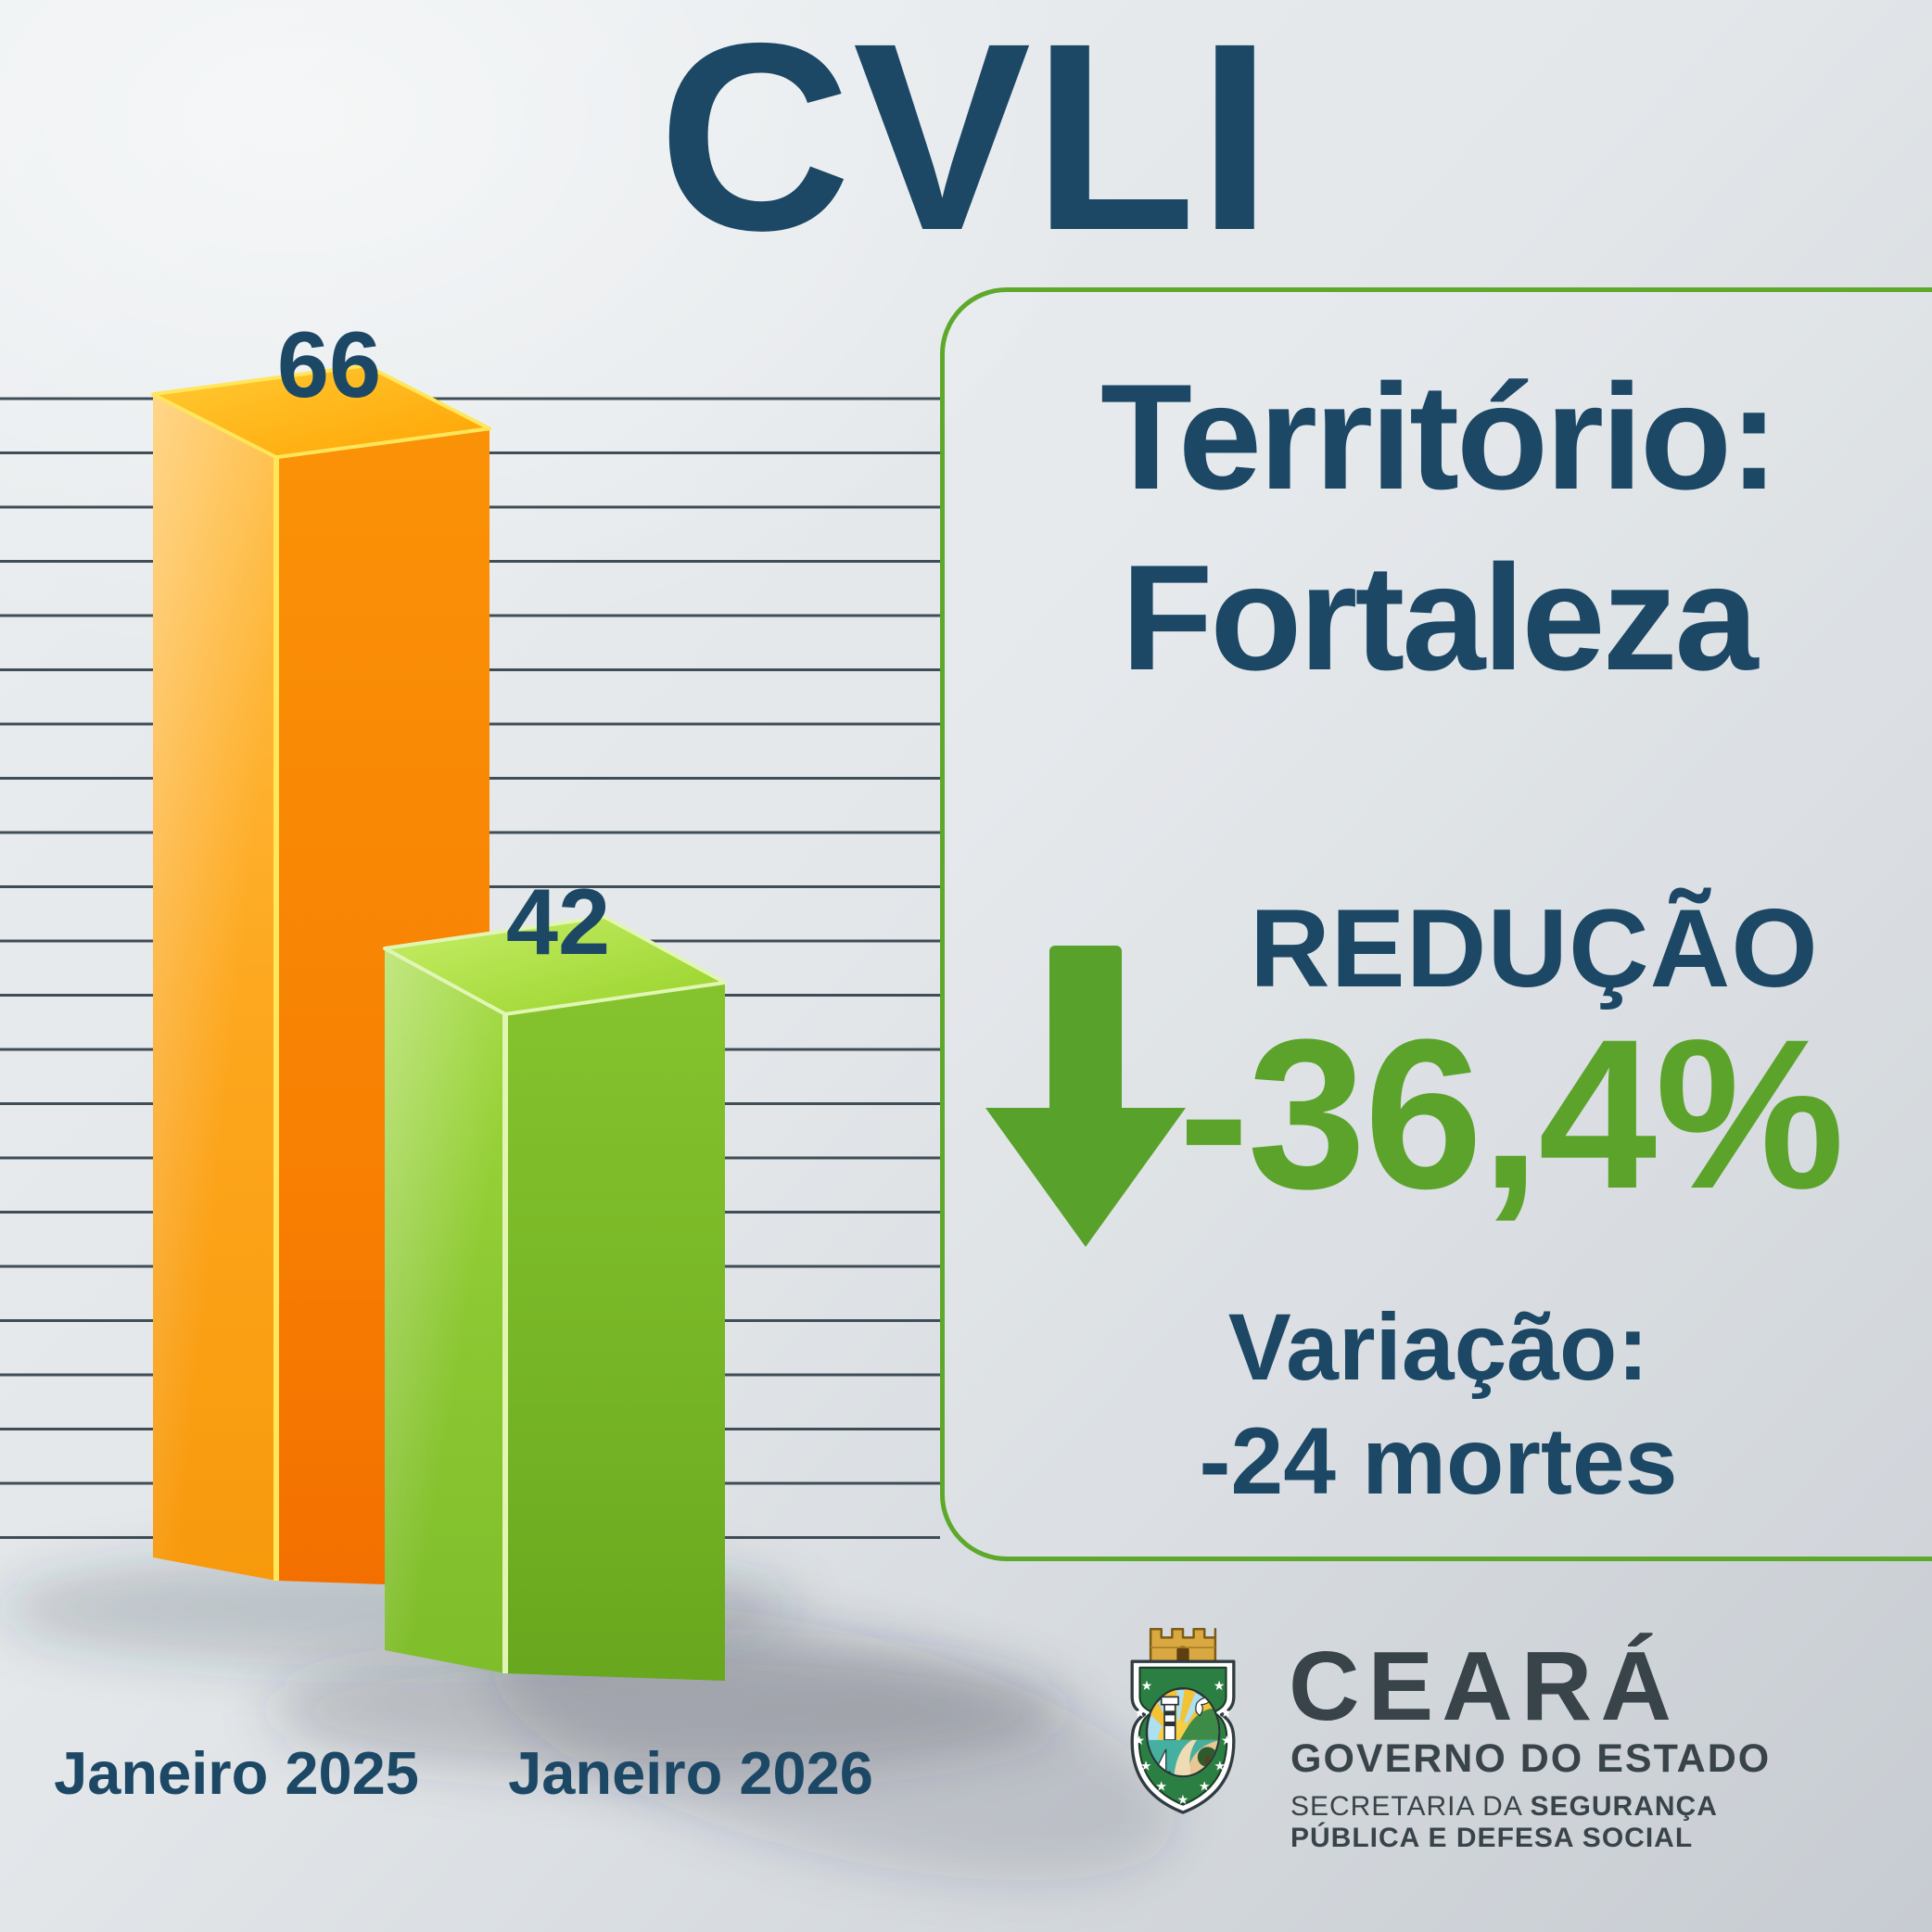 This screenshot has width=1932, height=1932. I want to click on territory-label: Território:, so click(1439, 437).